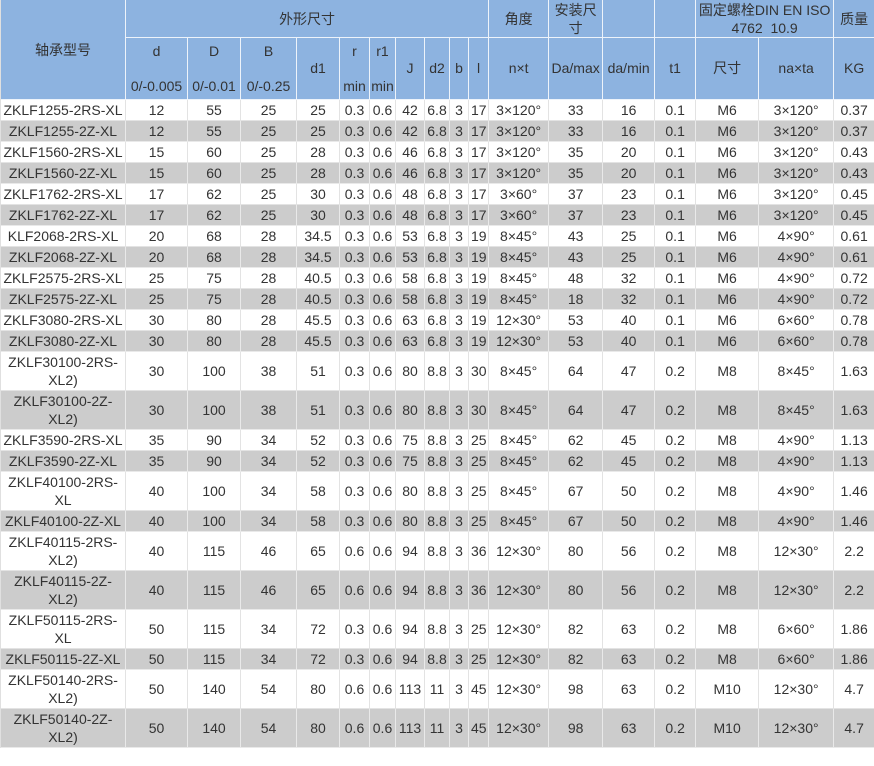 This screenshot has height=766, width=874. I want to click on table-cell: 38, so click(269, 371).